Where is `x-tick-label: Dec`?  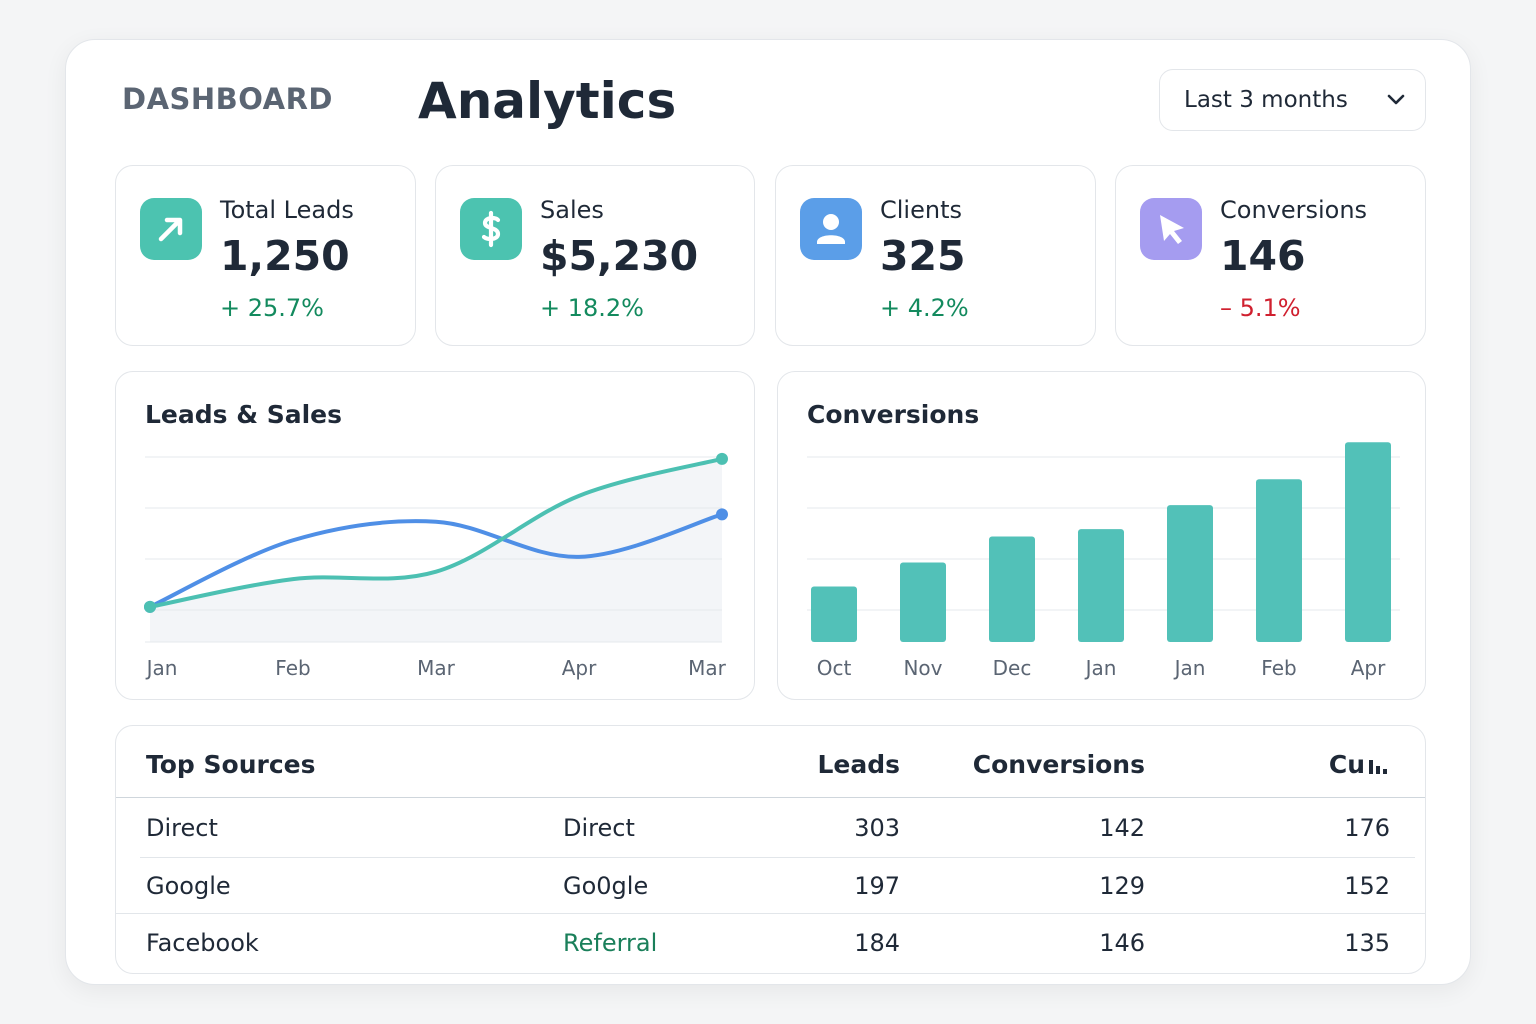
x-tick-label: Dec is located at coordinates (1012, 668).